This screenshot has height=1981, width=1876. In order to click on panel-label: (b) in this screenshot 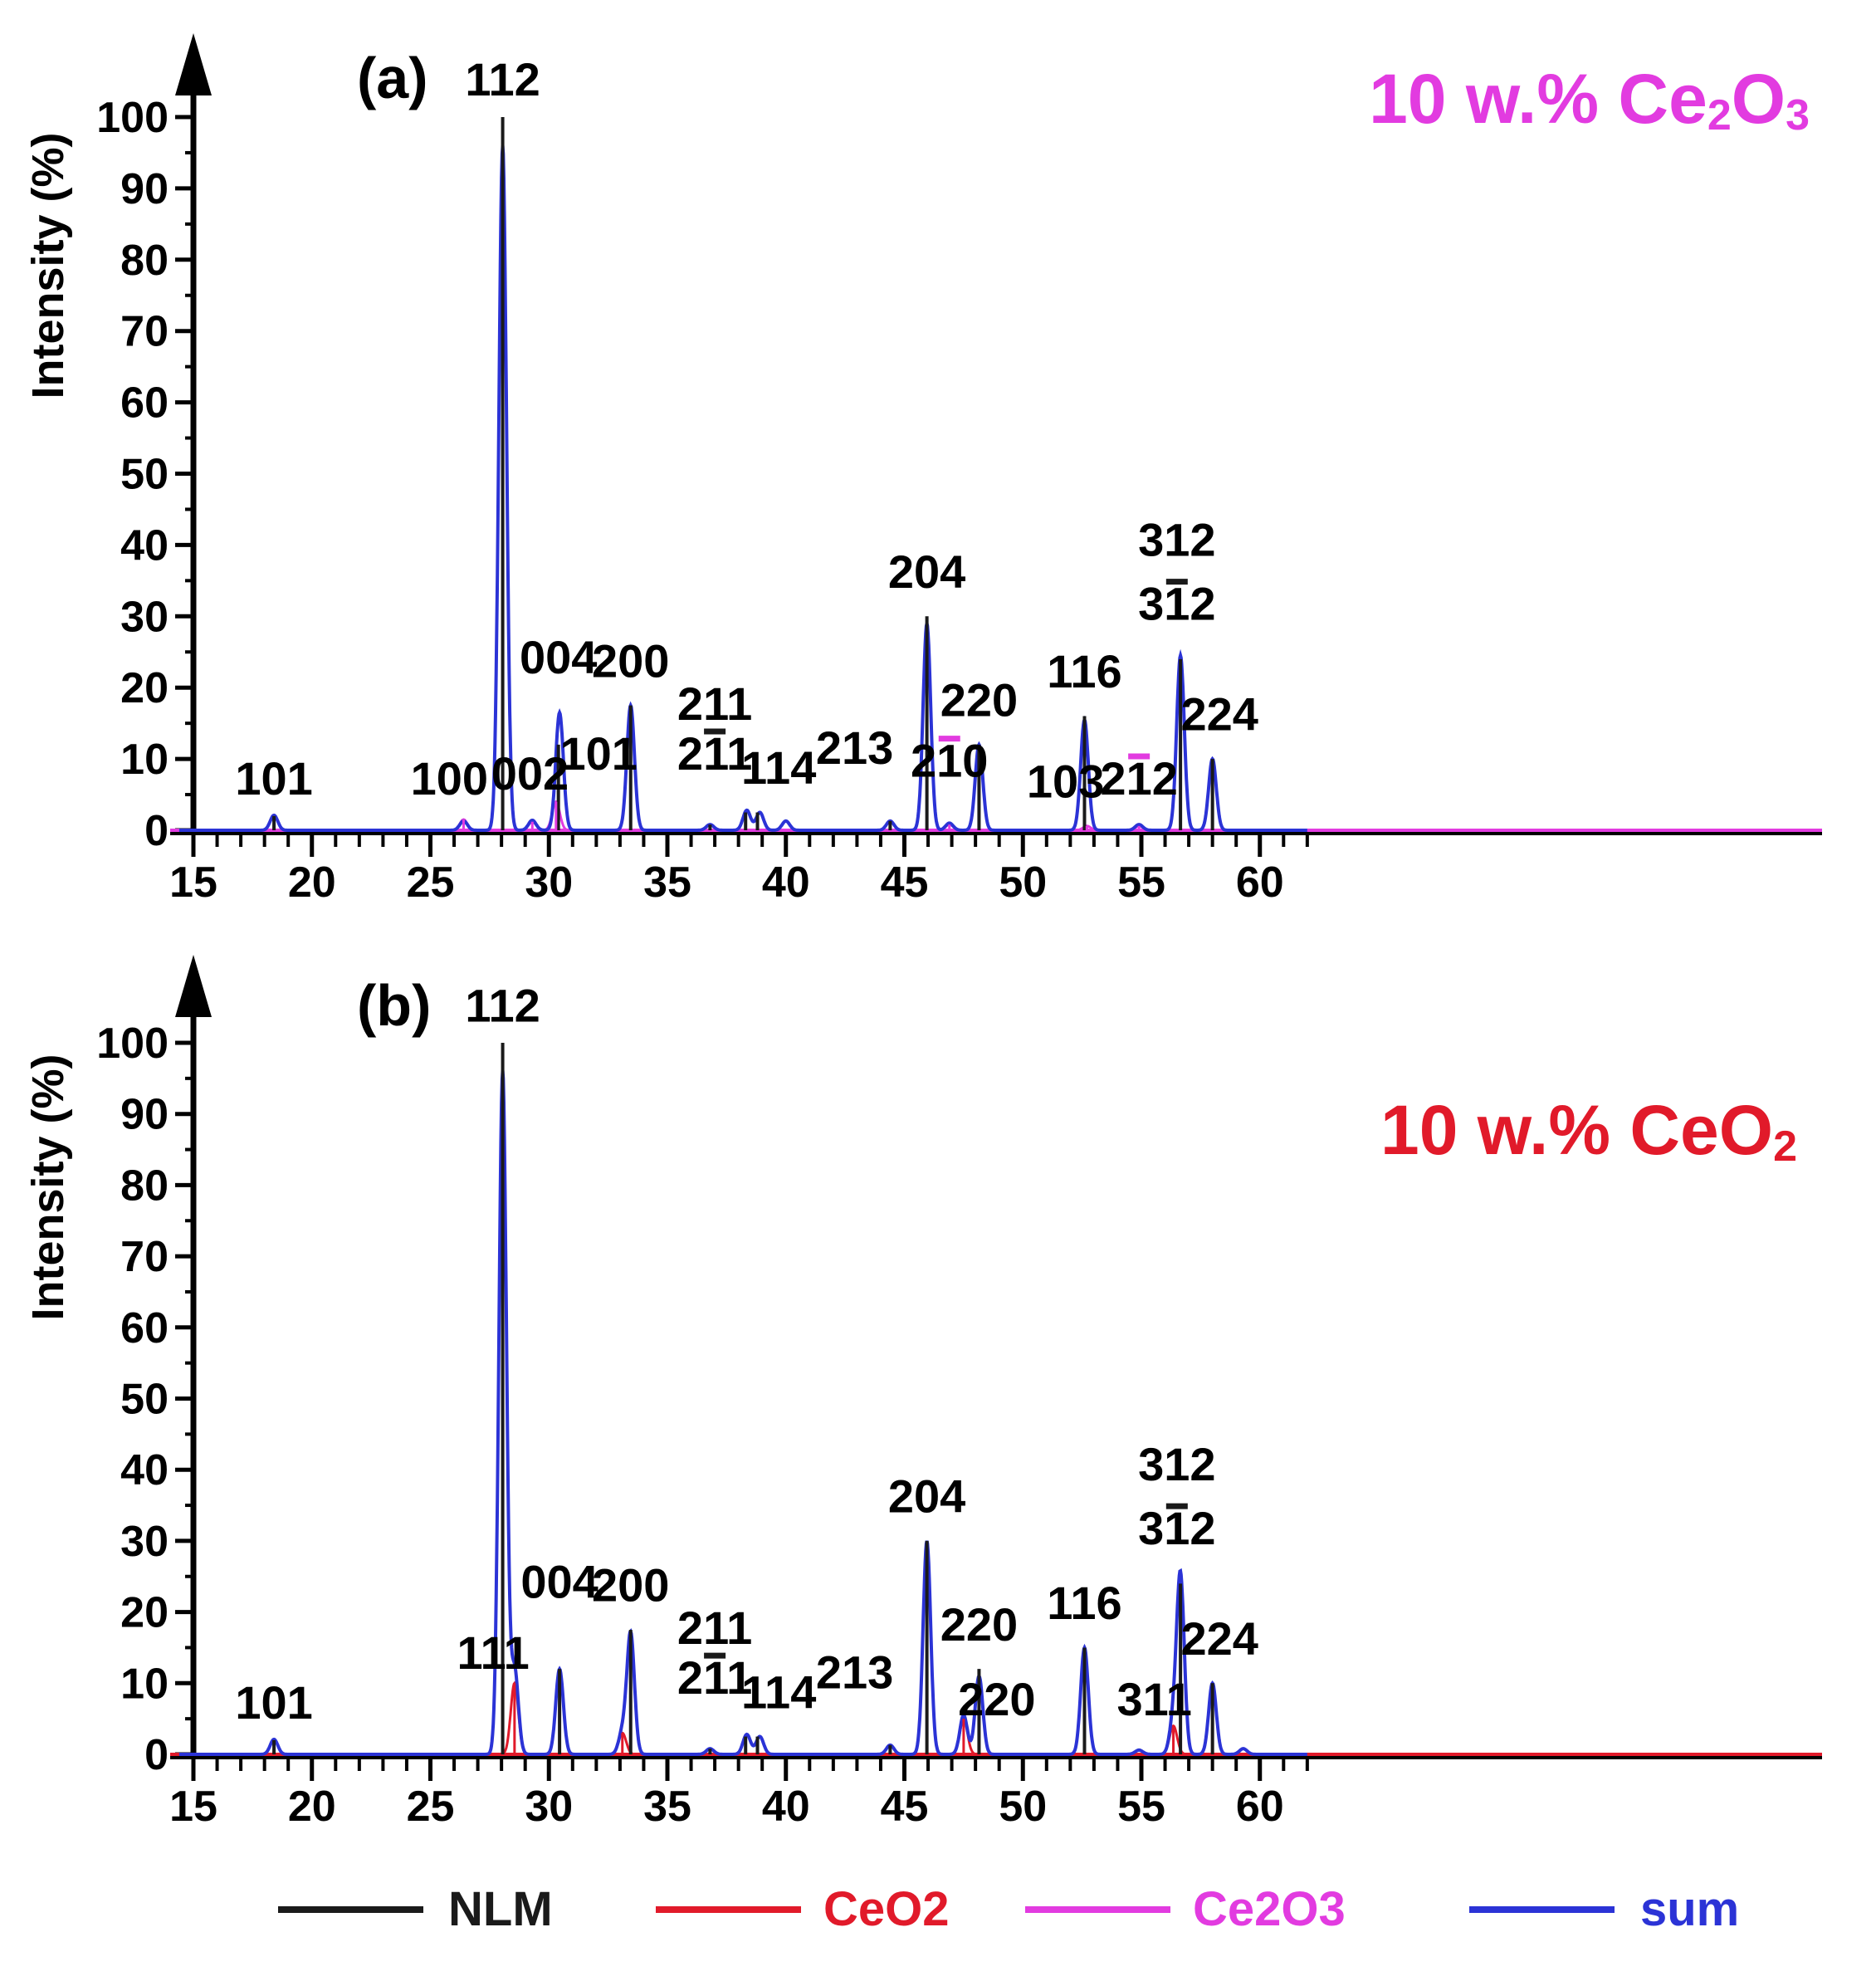, I will do `click(394, 1005)`.